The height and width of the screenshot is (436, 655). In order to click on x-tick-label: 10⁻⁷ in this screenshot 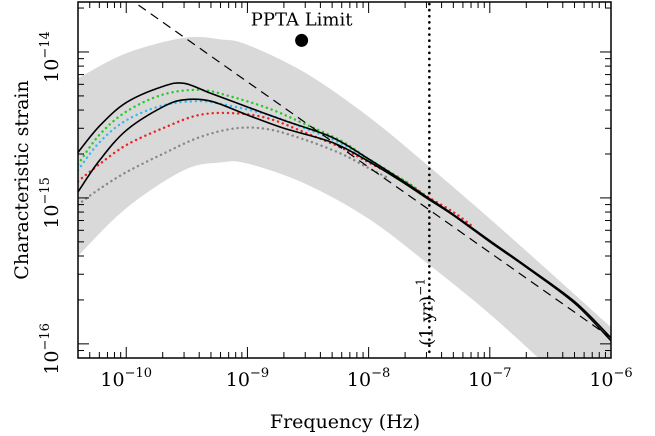, I will do `click(489, 378)`.